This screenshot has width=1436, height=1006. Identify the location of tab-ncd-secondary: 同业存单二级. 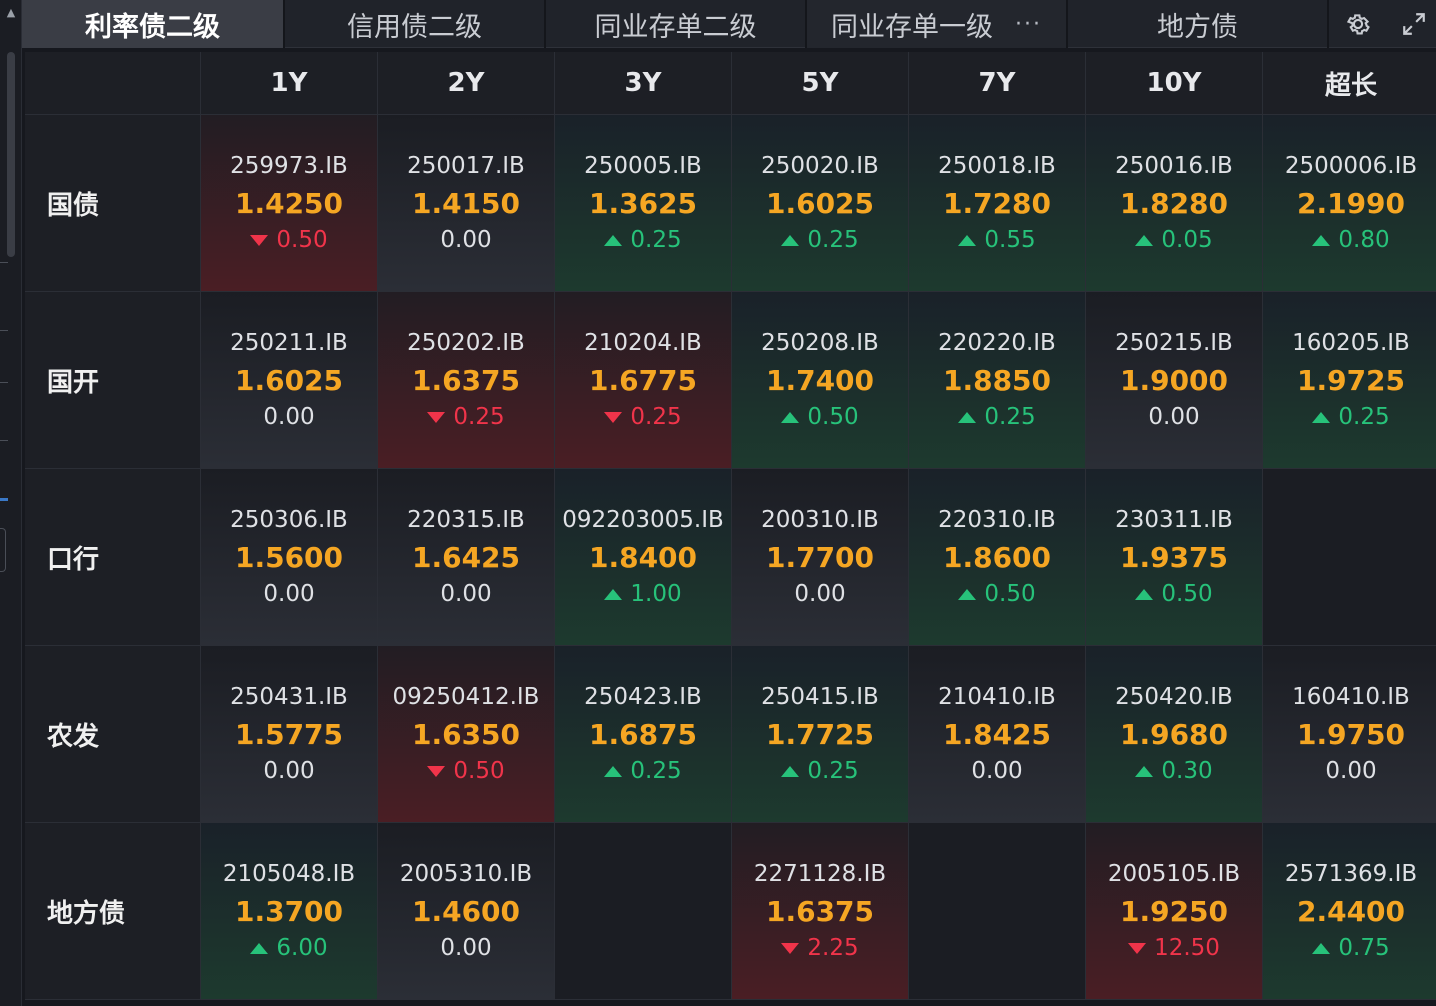
(676, 24).